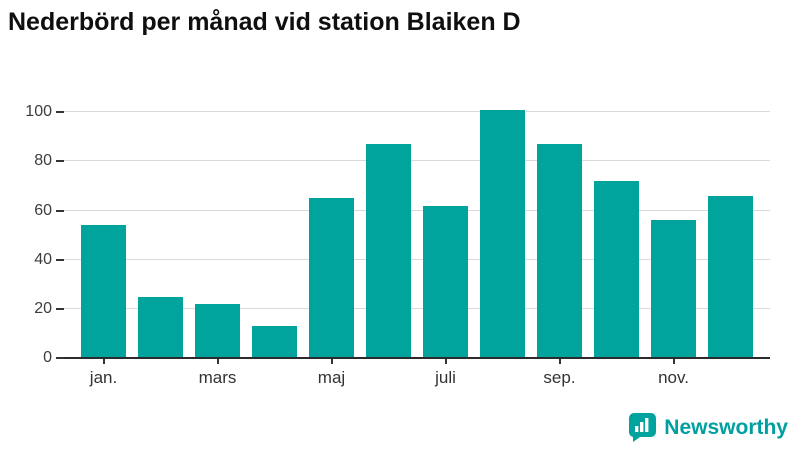 The image size is (800, 450). I want to click on bar-apr., so click(274, 342).